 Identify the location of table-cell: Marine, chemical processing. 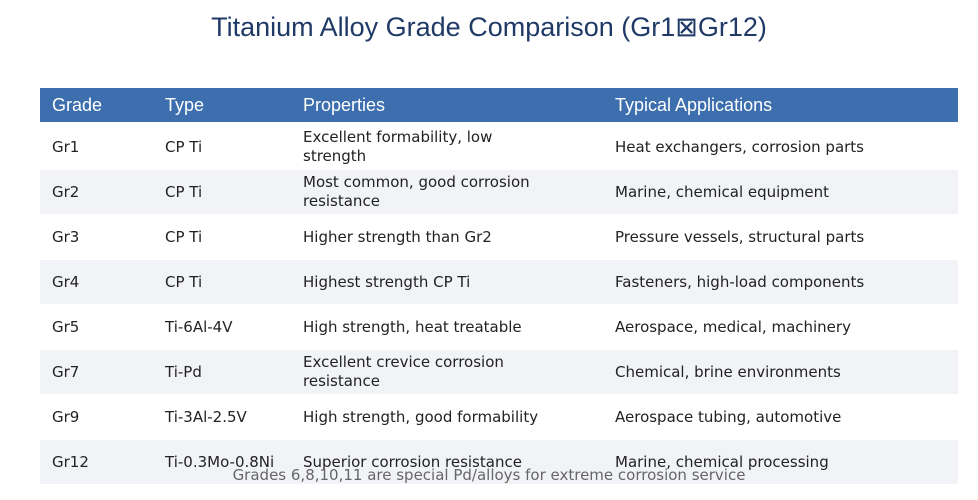
(722, 461).